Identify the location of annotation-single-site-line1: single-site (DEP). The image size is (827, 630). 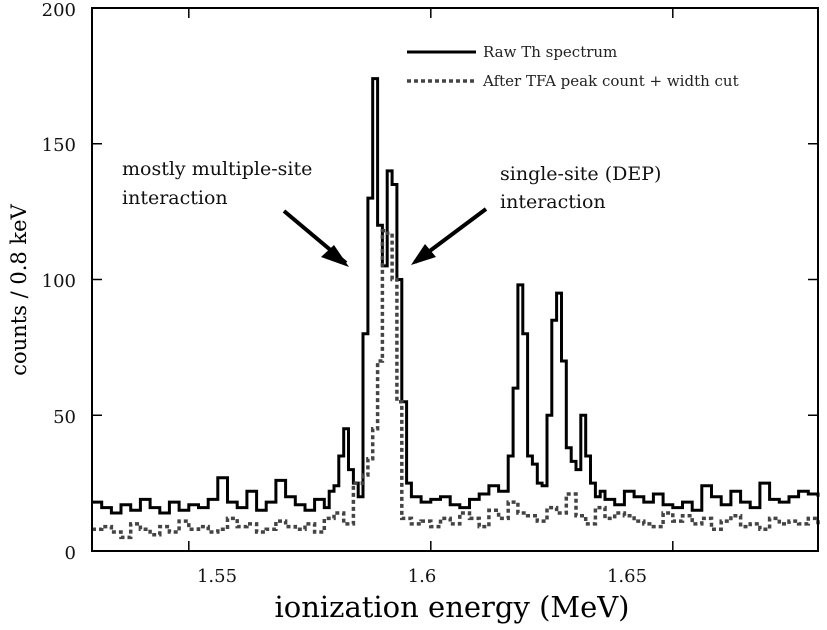
(580, 174).